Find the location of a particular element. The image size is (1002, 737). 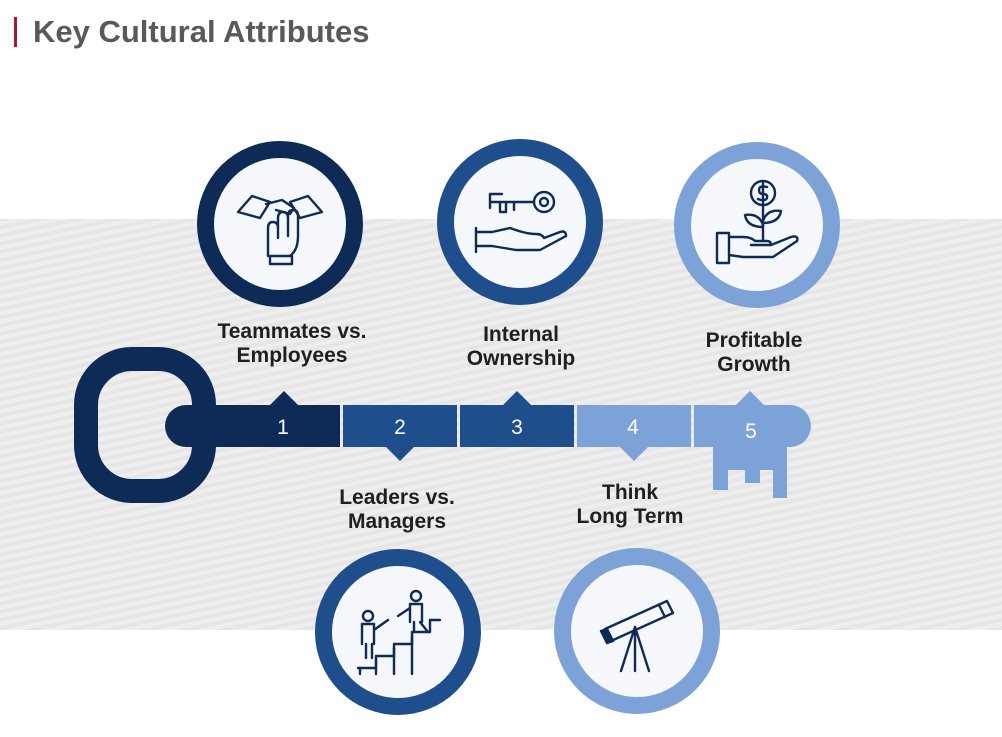

label-5: Profitable Growth is located at coordinates (754, 353).